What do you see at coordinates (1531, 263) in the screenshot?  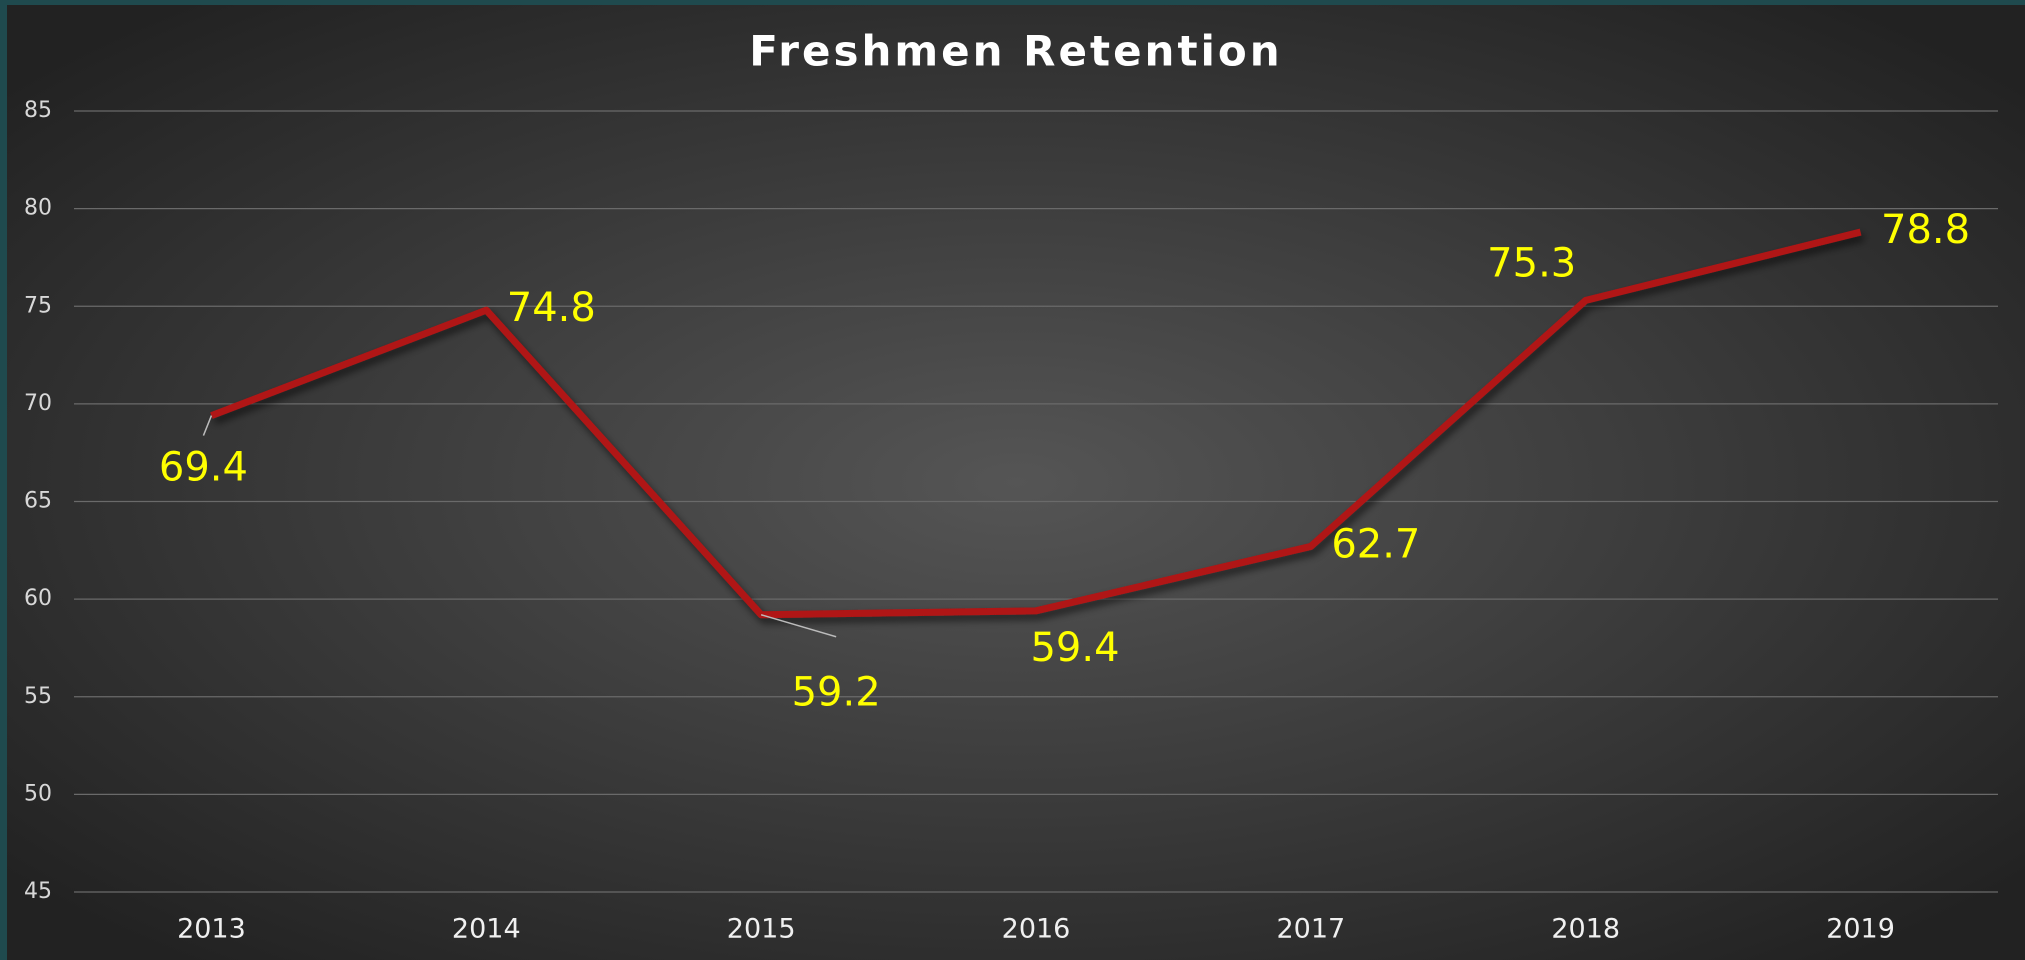 I see `data-label: 75.3` at bounding box center [1531, 263].